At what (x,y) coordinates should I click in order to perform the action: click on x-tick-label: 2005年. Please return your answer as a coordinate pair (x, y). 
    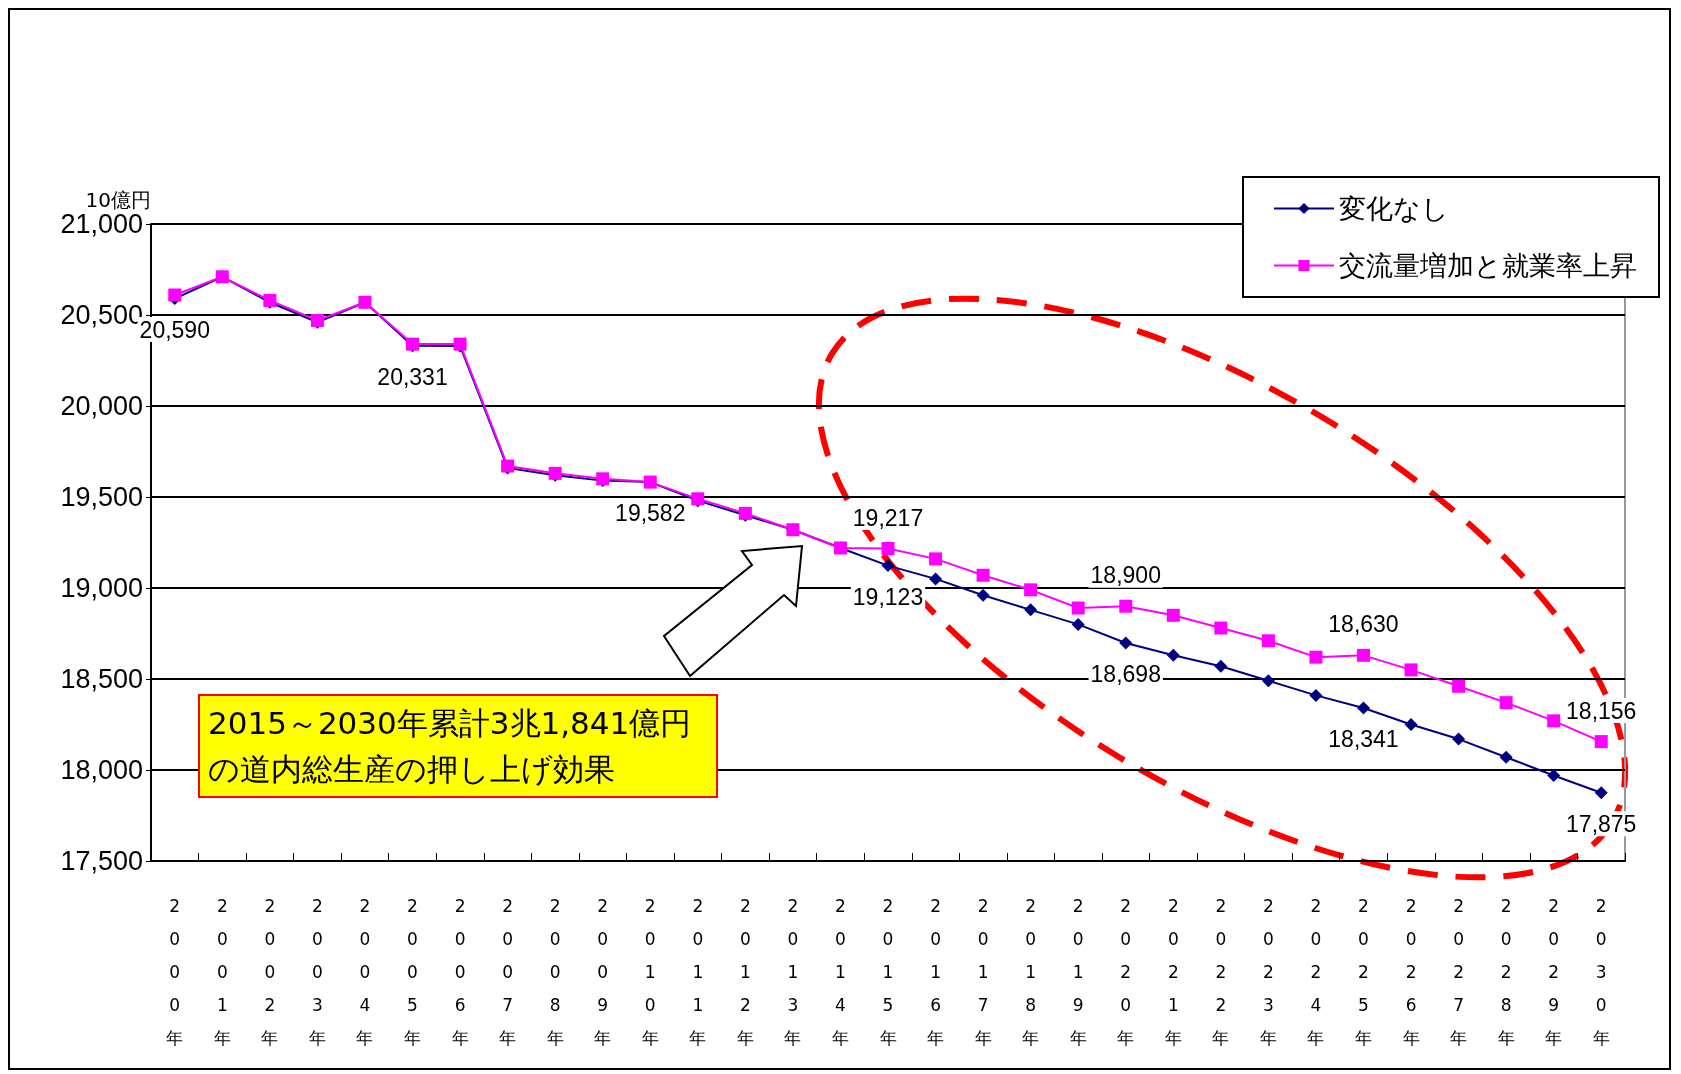
    Looking at the image, I should click on (413, 971).